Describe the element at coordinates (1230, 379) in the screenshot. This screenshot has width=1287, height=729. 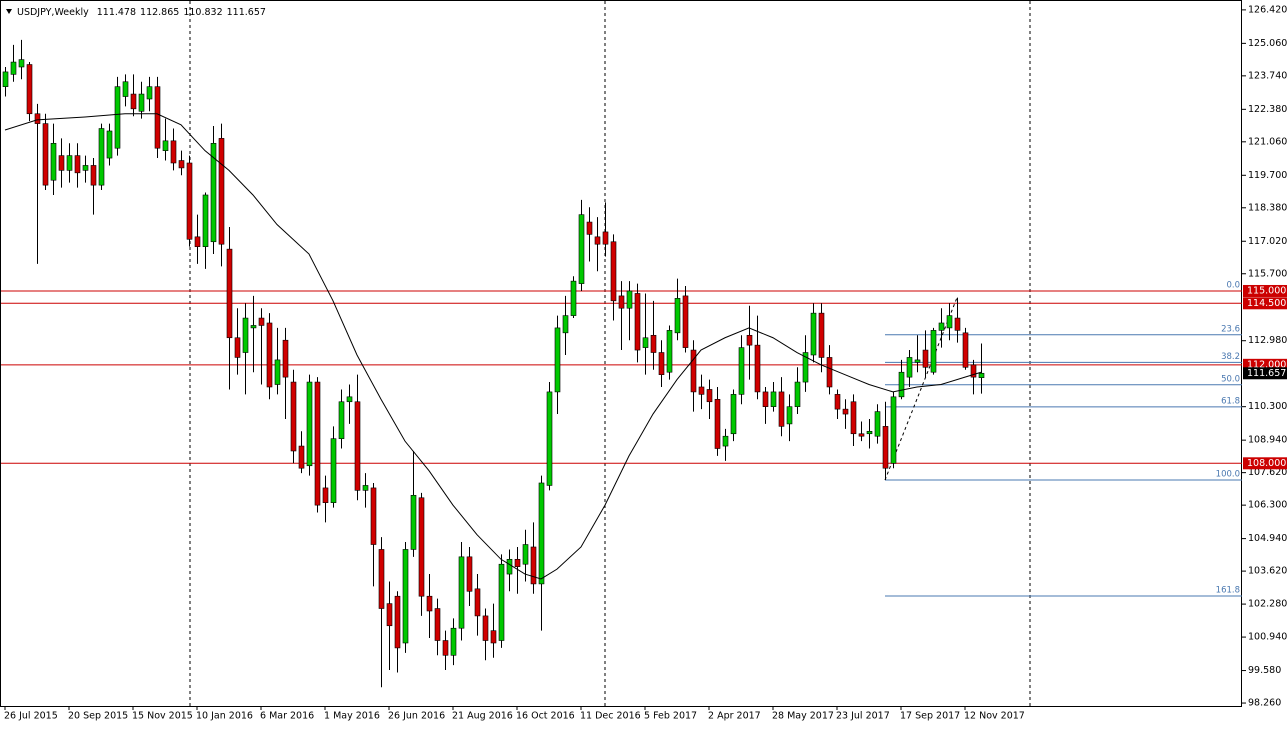
I see `fib-label: 50.0` at that location.